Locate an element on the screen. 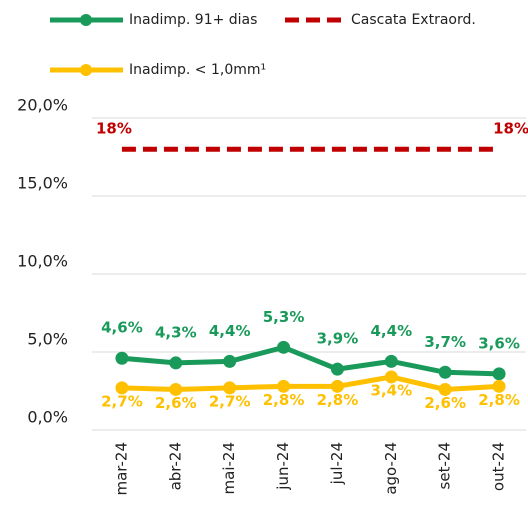 Image resolution: width=528 pixels, height=517 pixels. legend-label: Inadimp. < 1,0mm¹ is located at coordinates (197, 70).